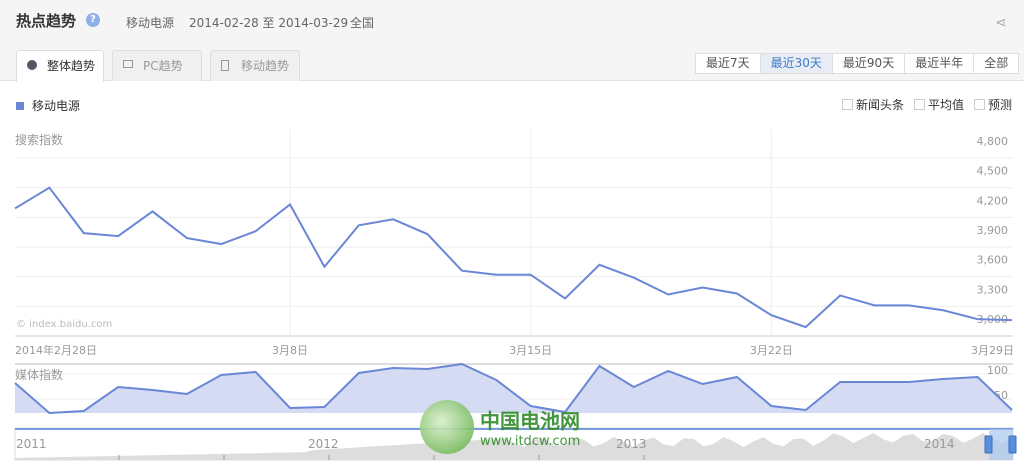 This screenshot has width=1024, height=470. What do you see at coordinates (56, 106) in the screenshot?
I see `legend-label: 移动电源` at bounding box center [56, 106].